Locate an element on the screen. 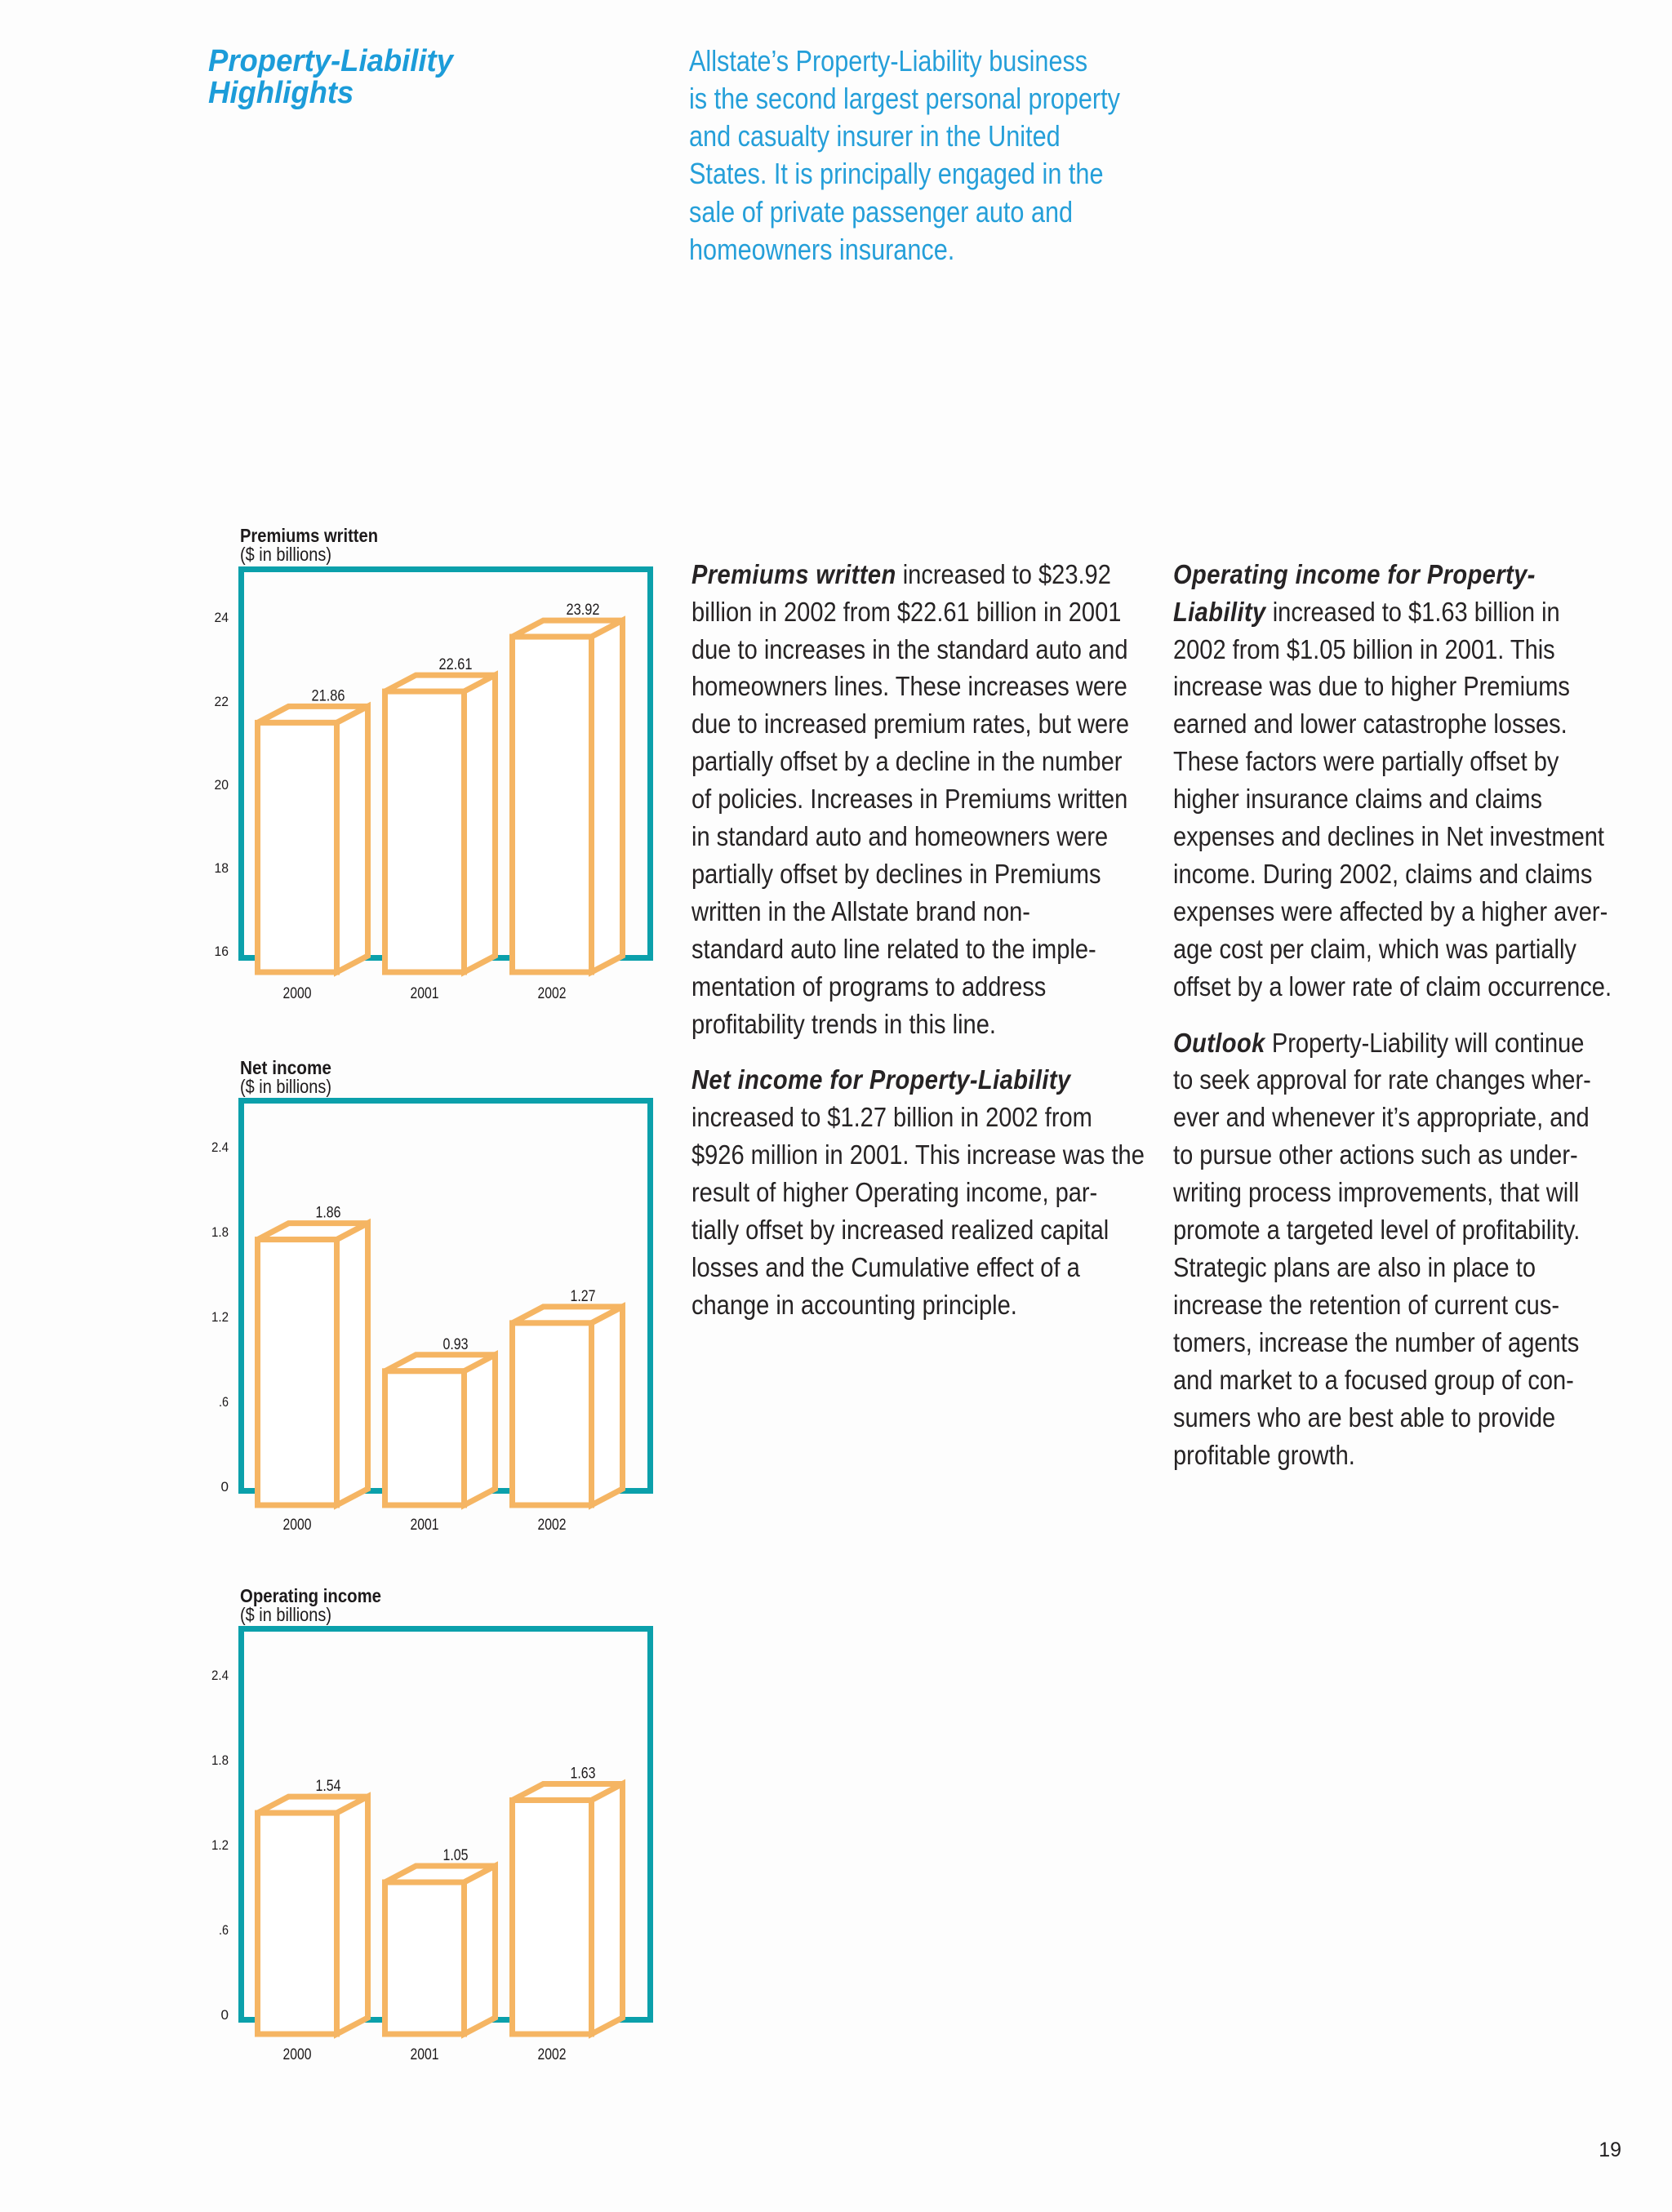 Image resolution: width=1672 pixels, height=2212 pixels. svg-text: Operating income is located at coordinates (310, 1595).